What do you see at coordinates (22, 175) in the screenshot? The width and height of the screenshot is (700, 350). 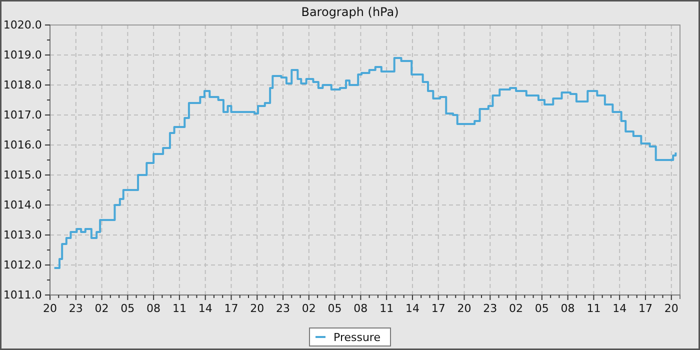 I see `y-tick-label: 1015.0` at bounding box center [22, 175].